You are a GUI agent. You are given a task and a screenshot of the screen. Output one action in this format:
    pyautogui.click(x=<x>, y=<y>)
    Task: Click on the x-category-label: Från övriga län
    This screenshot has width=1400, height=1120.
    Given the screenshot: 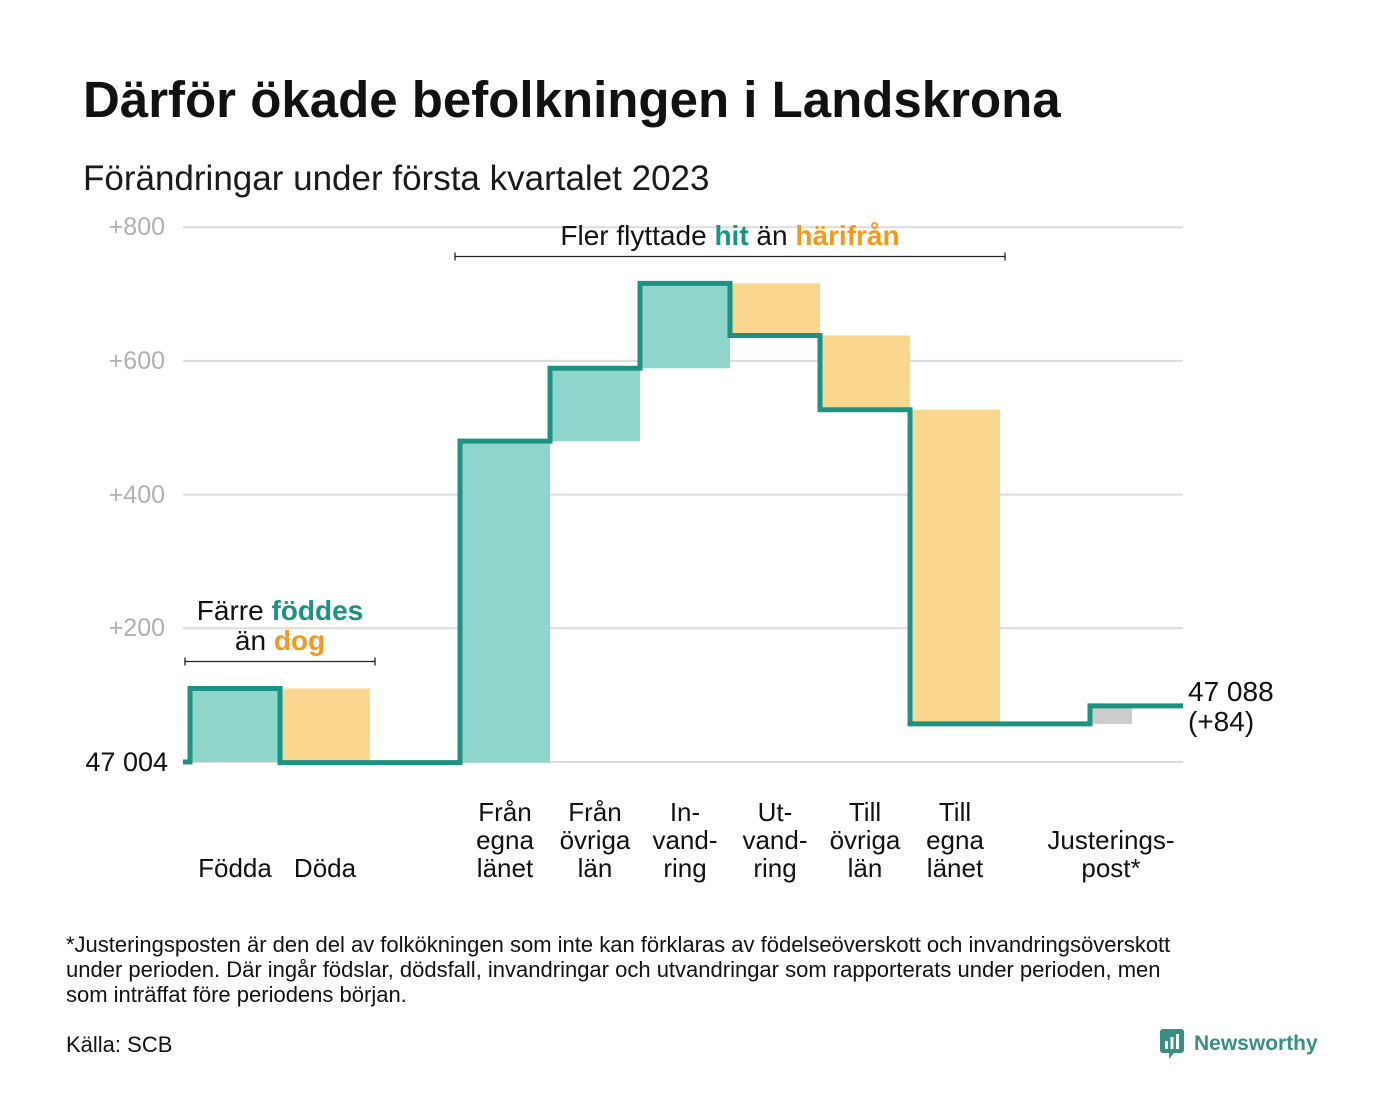 What is the action you would take?
    pyautogui.click(x=595, y=840)
    